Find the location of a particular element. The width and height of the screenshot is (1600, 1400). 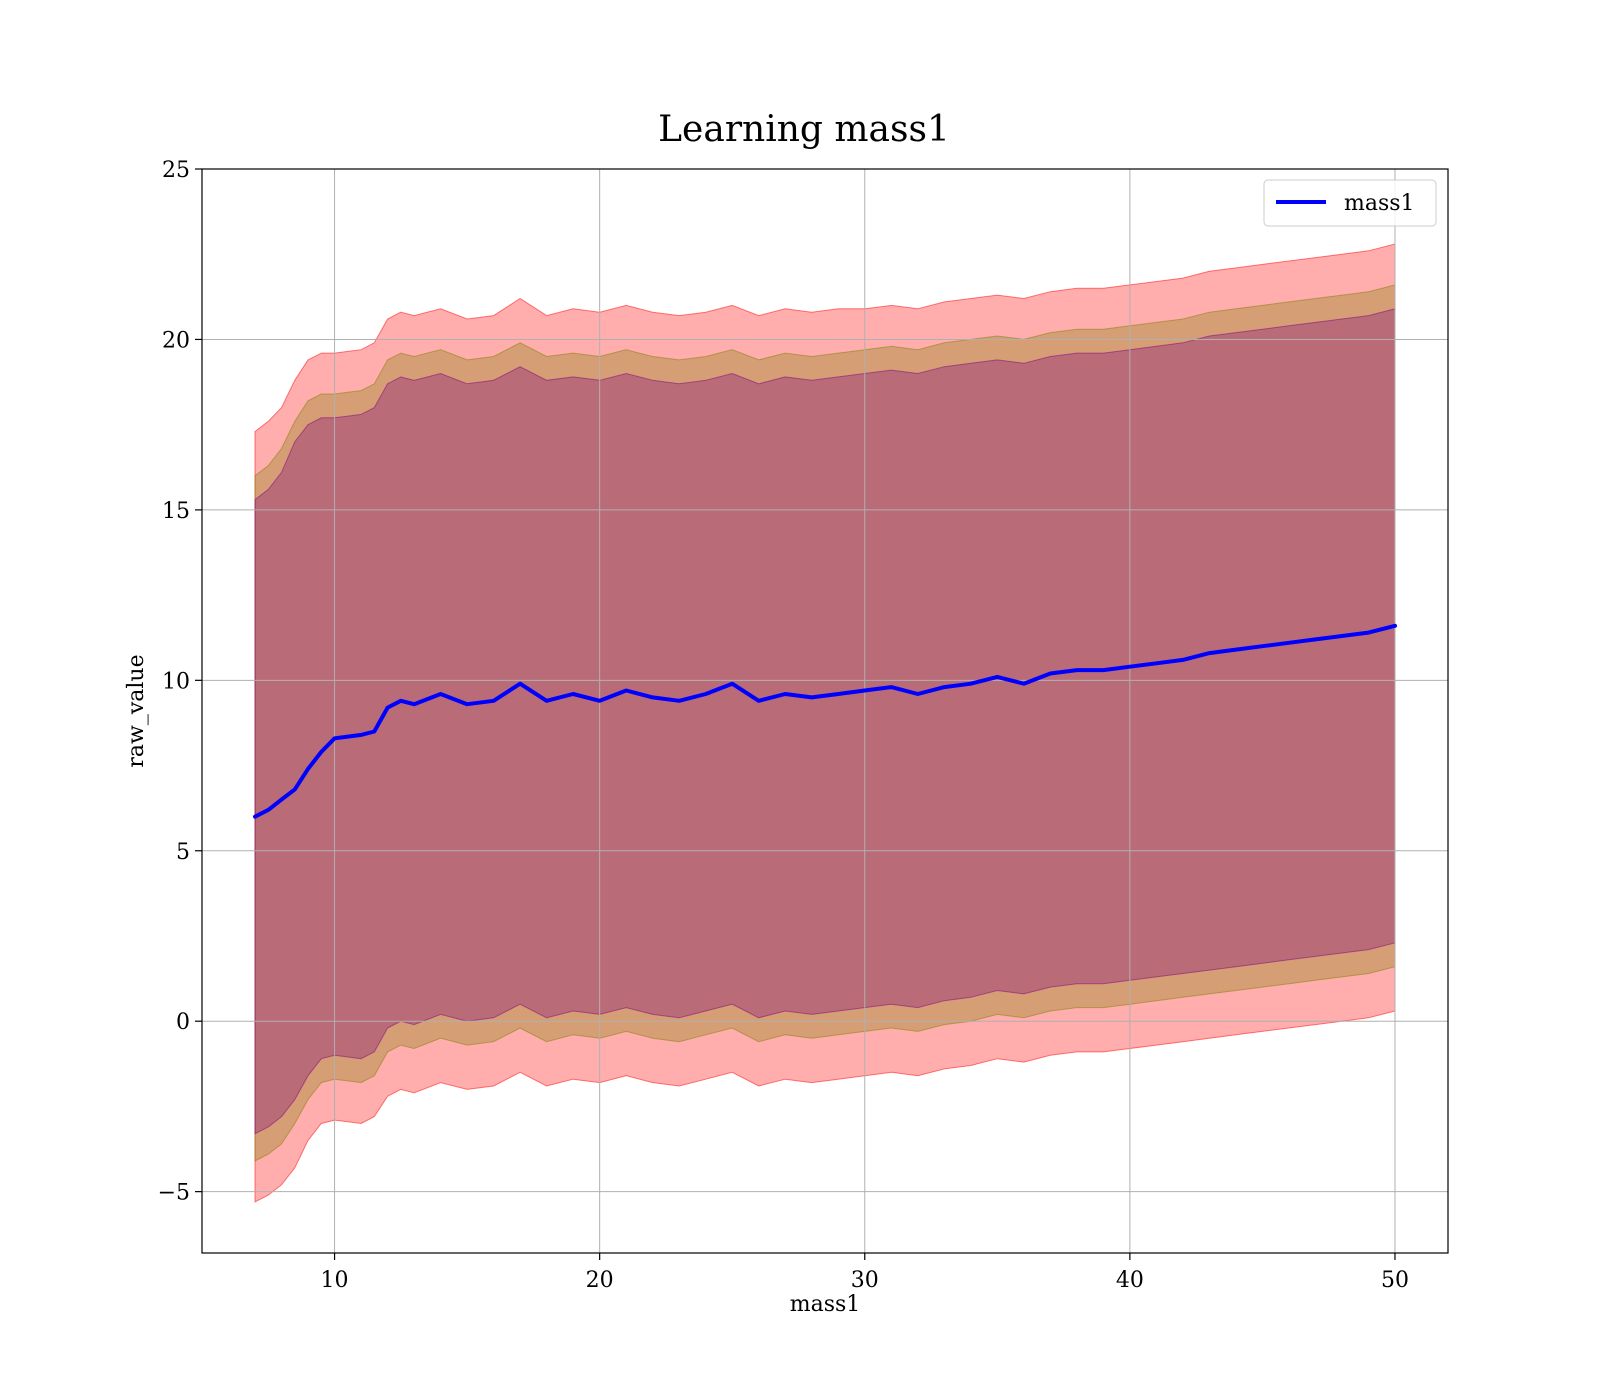

series-lines is located at coordinates (825, 721).